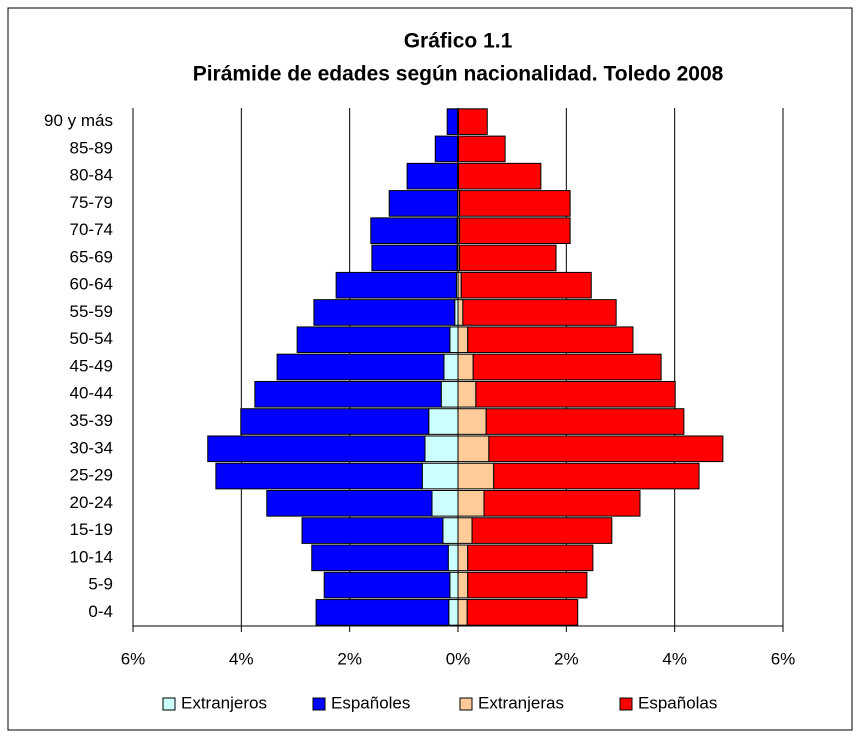 The image size is (861, 738). Describe the element at coordinates (91, 284) in the screenshot. I see `y-tick-label: 60-64` at that location.